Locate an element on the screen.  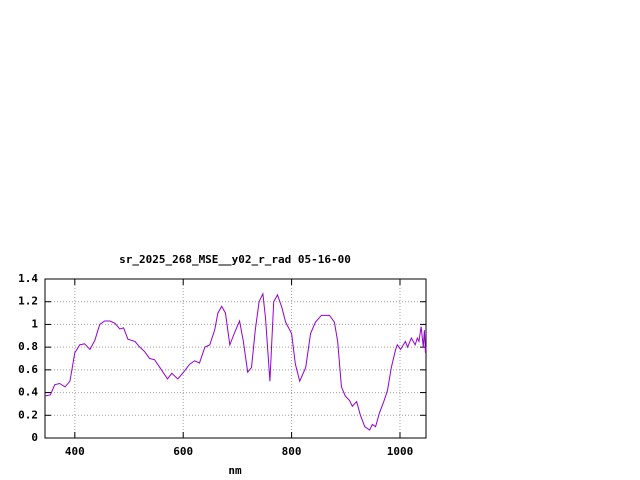
y-tick-label: 0 is located at coordinates (34, 437).